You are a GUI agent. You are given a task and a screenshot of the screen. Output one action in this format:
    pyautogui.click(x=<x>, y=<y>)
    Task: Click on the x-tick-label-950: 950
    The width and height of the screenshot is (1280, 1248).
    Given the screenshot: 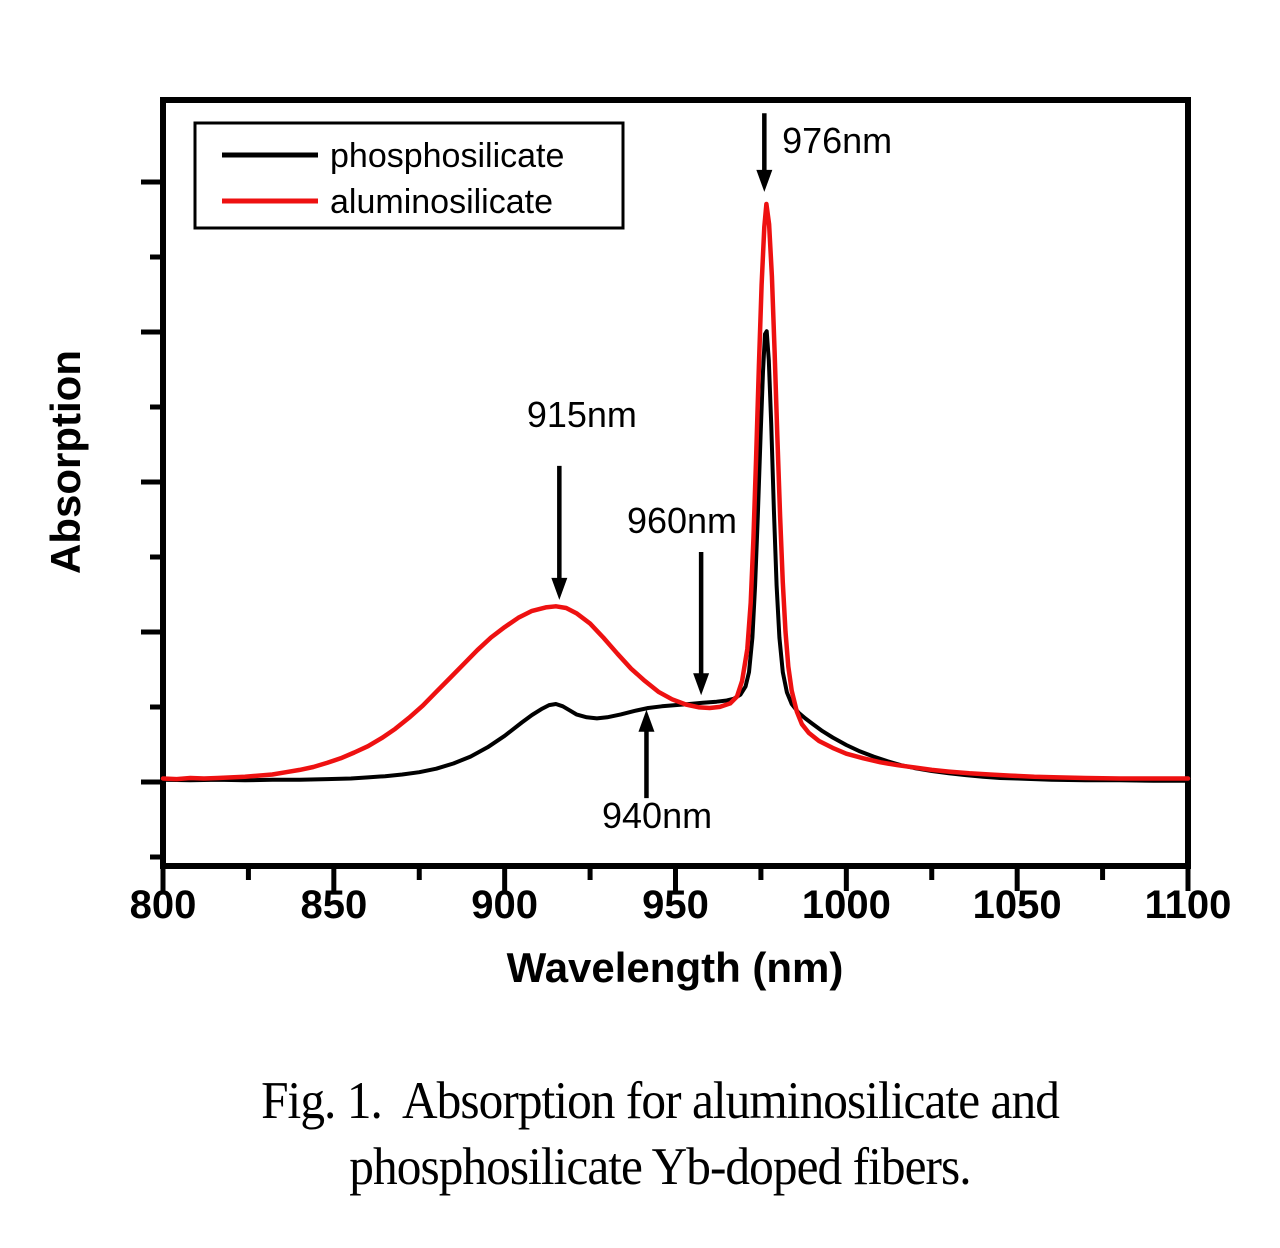 What is the action you would take?
    pyautogui.click(x=675, y=905)
    